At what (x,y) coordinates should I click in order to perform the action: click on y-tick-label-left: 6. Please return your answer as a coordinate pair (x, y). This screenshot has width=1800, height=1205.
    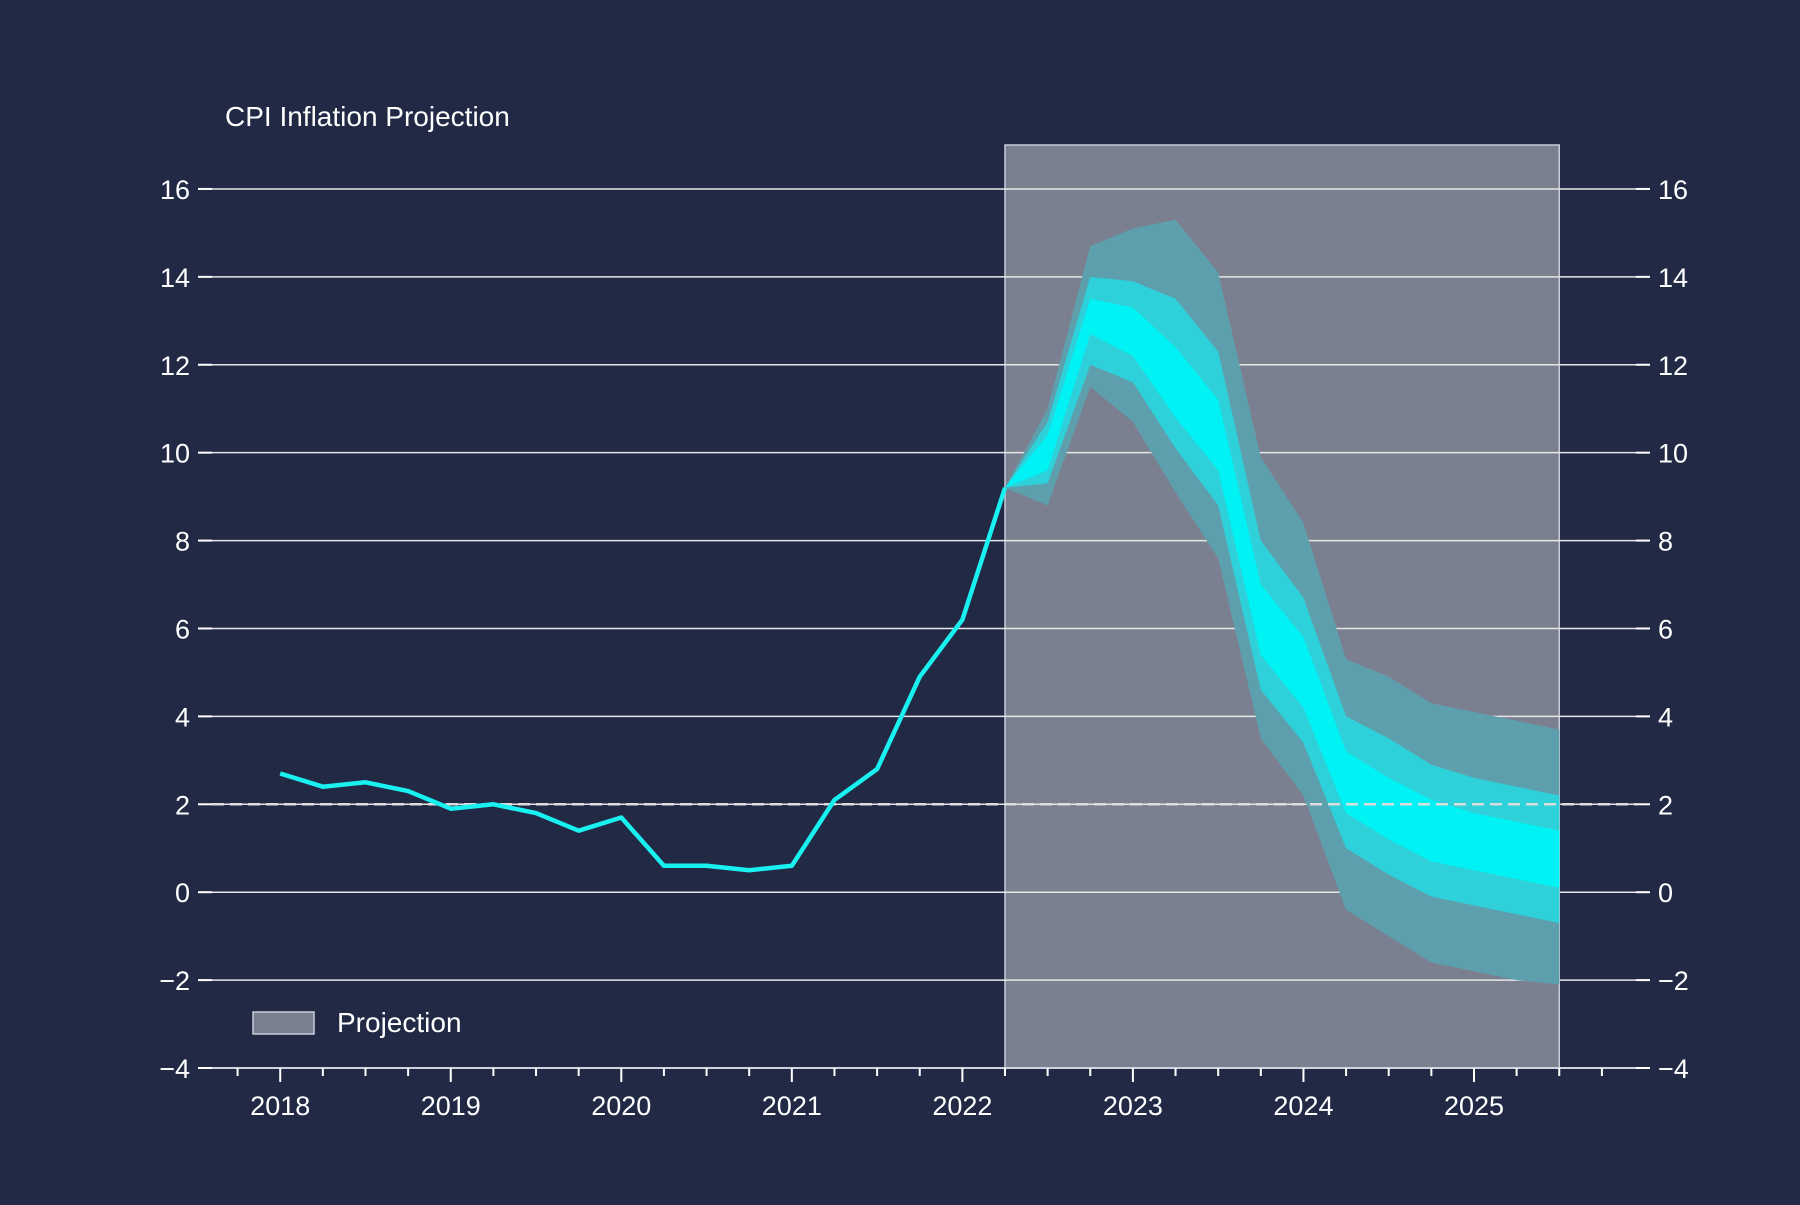
    Looking at the image, I should click on (182, 629).